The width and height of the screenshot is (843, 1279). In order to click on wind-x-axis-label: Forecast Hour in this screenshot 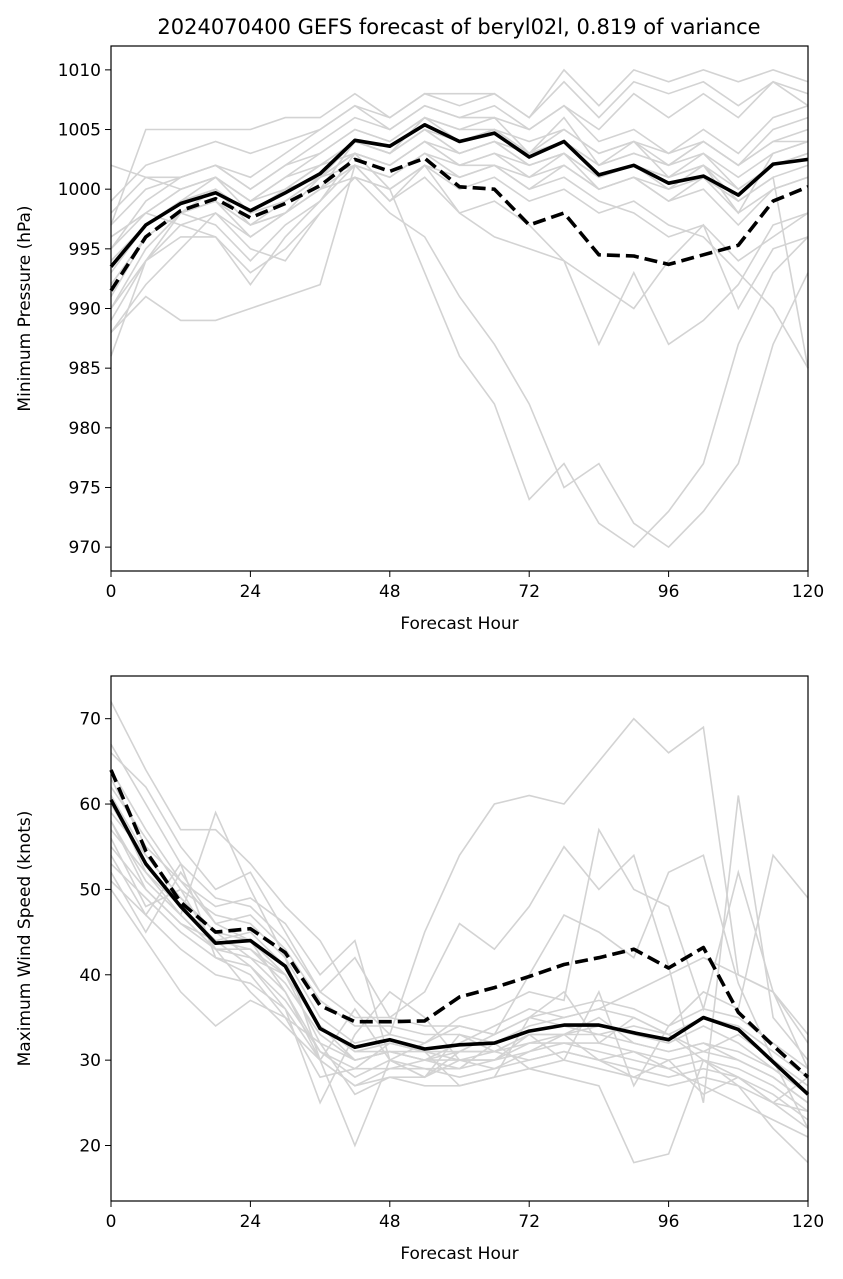, I will do `click(459, 1254)`.